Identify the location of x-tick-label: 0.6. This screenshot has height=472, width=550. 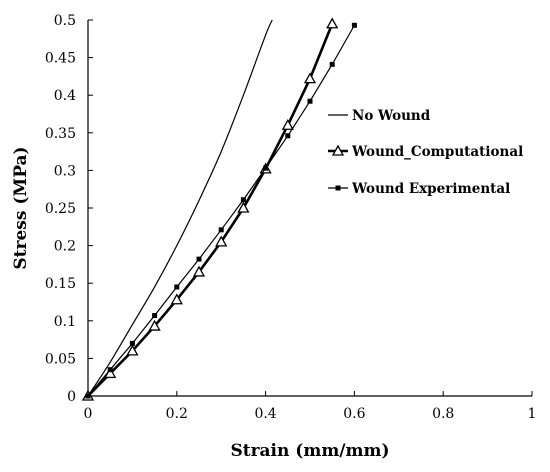
(354, 414).